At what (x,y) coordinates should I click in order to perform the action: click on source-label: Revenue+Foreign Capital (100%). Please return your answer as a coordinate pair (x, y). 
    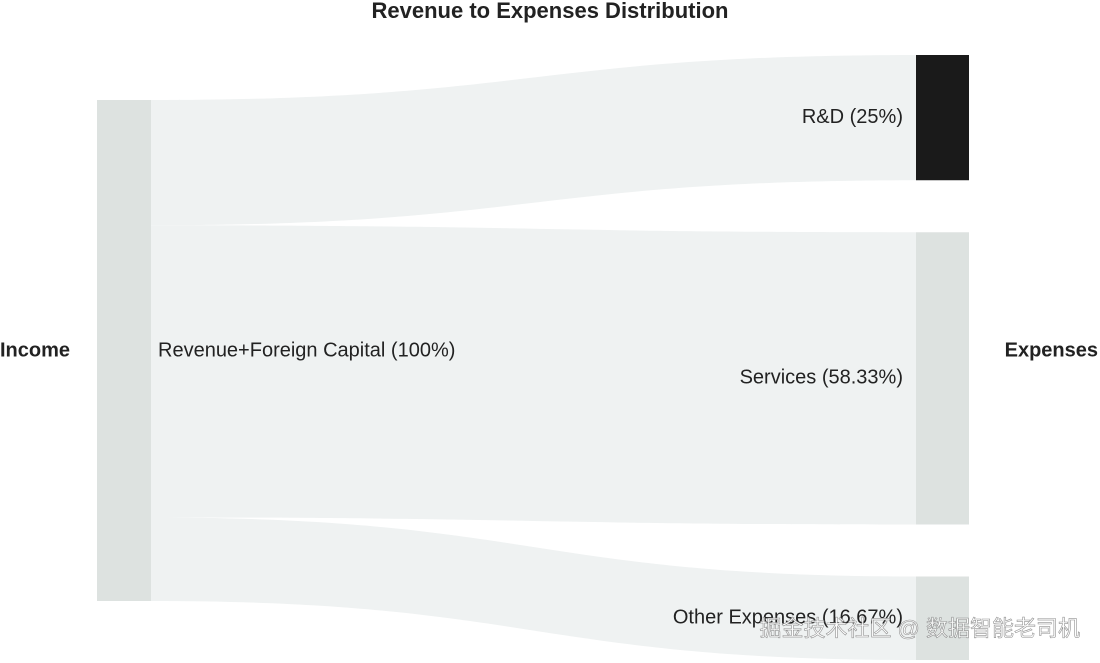
    Looking at the image, I should click on (306, 350).